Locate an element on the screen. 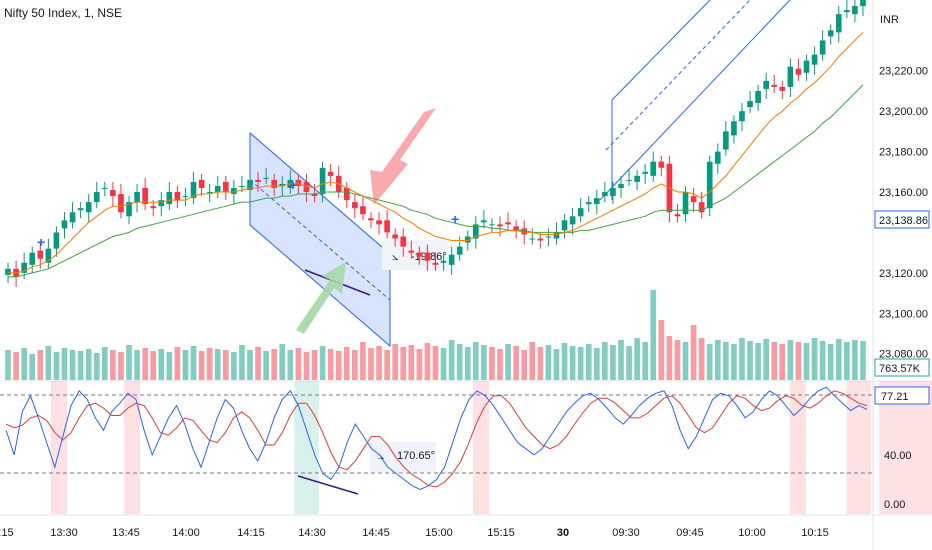 The height and width of the screenshot is (550, 932). last-price-label: 23,138.86 is located at coordinates (903, 221).